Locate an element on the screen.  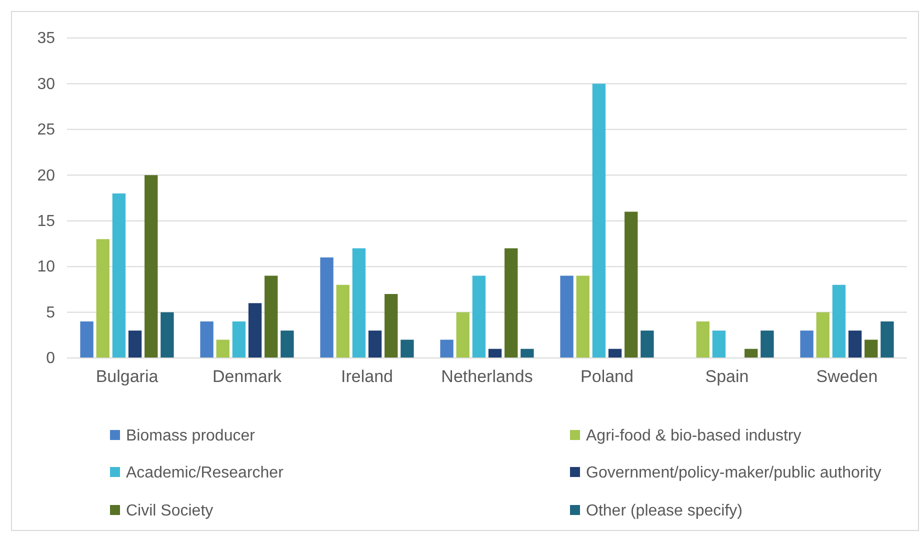
x-tick-label: Netherlands is located at coordinates (487, 376).